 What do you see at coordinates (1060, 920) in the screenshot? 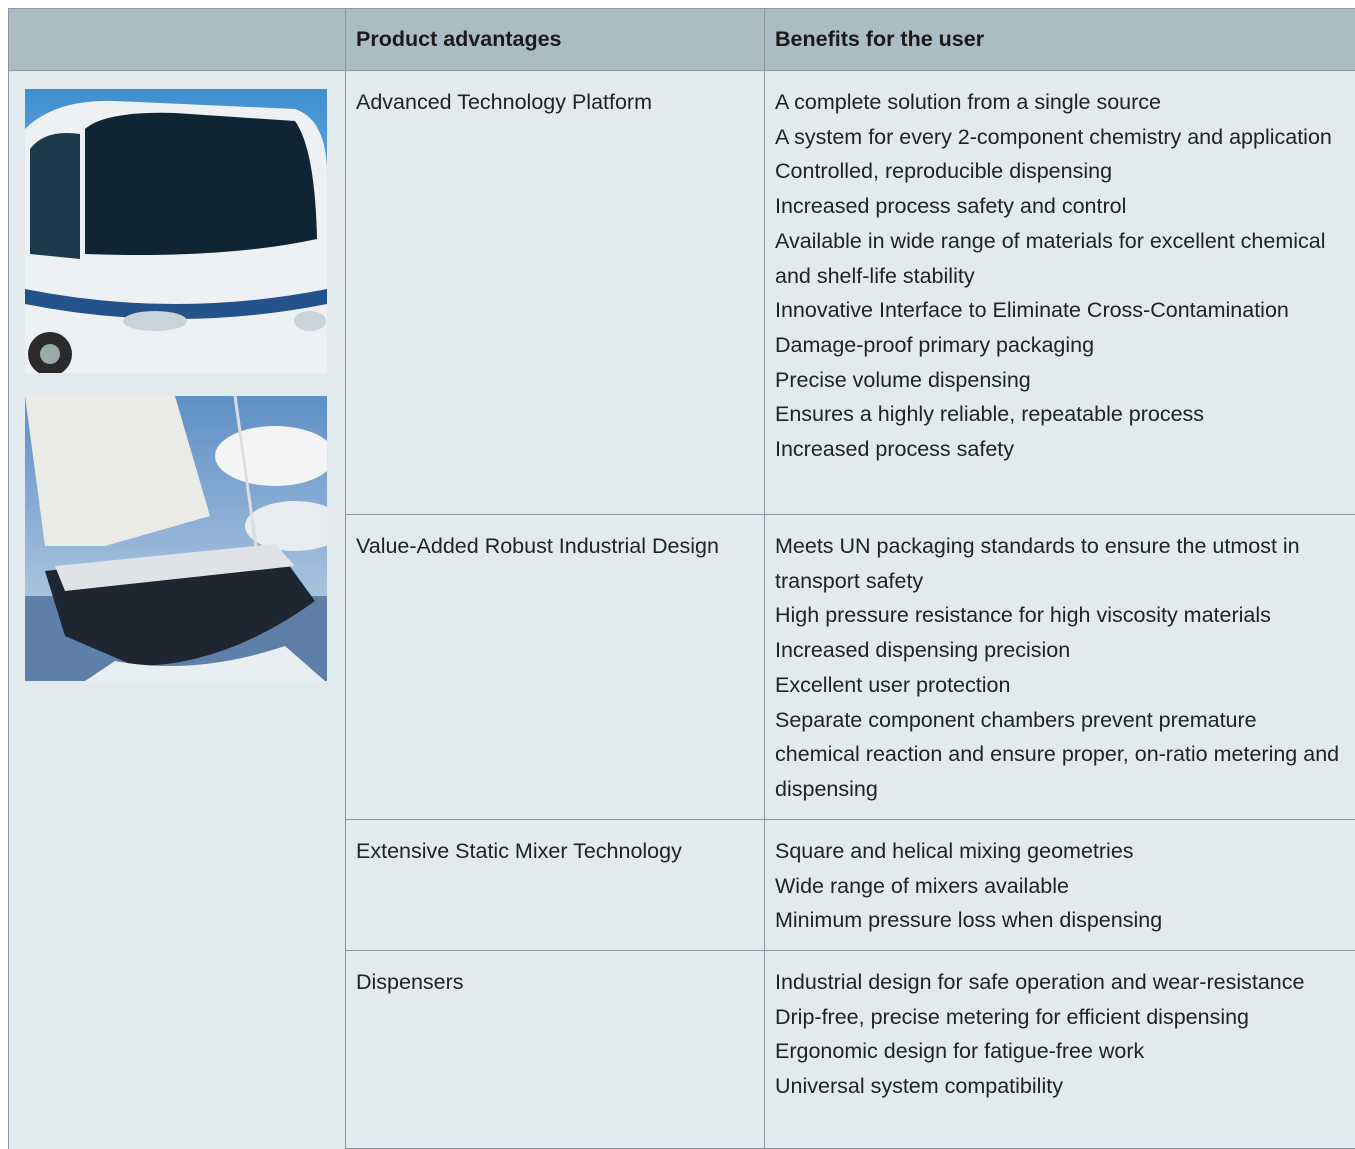
I see `benefit-item: Minimum pressure loss when dispensing` at bounding box center [1060, 920].